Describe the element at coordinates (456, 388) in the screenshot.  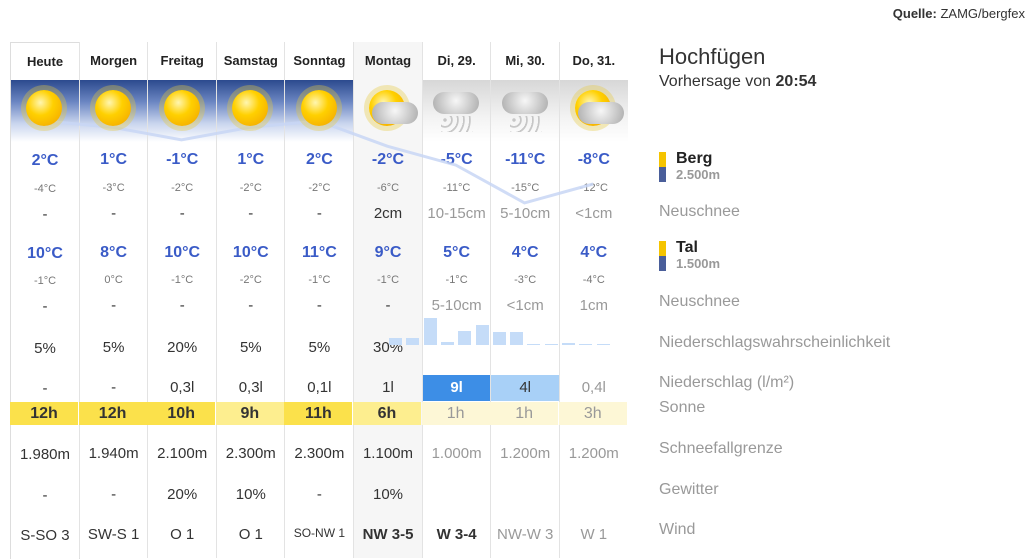
I see `precip-amount: 9l` at that location.